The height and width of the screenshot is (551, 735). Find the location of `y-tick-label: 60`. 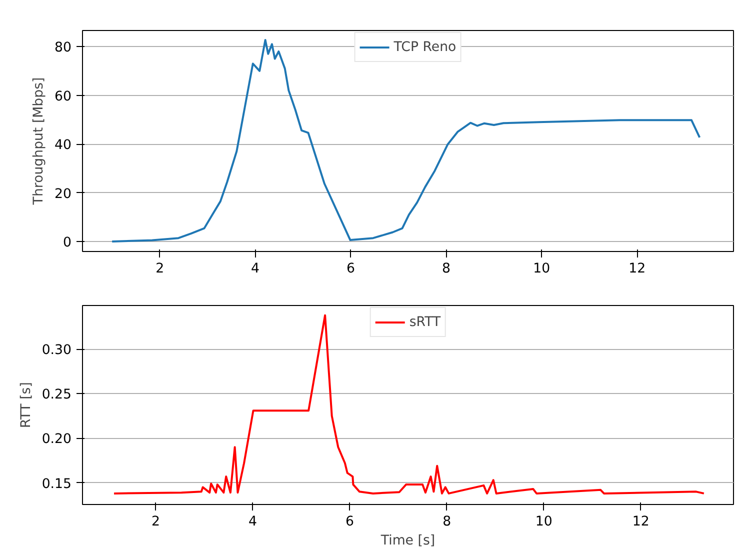

y-tick-label: 60 is located at coordinates (63, 96).